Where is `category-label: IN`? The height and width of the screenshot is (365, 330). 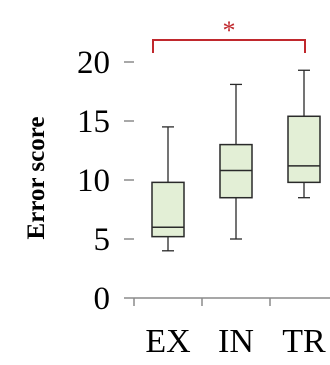
category-label: IN is located at coordinates (236, 341).